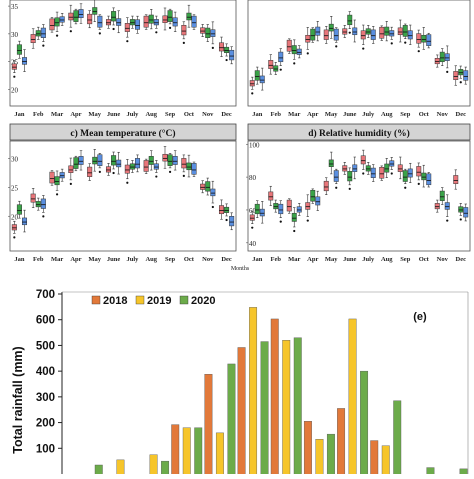 Image resolution: width=474 pixels, height=479 pixels. Describe the element at coordinates (341, 442) in the screenshot. I see `bar-2018-Sep` at that location.